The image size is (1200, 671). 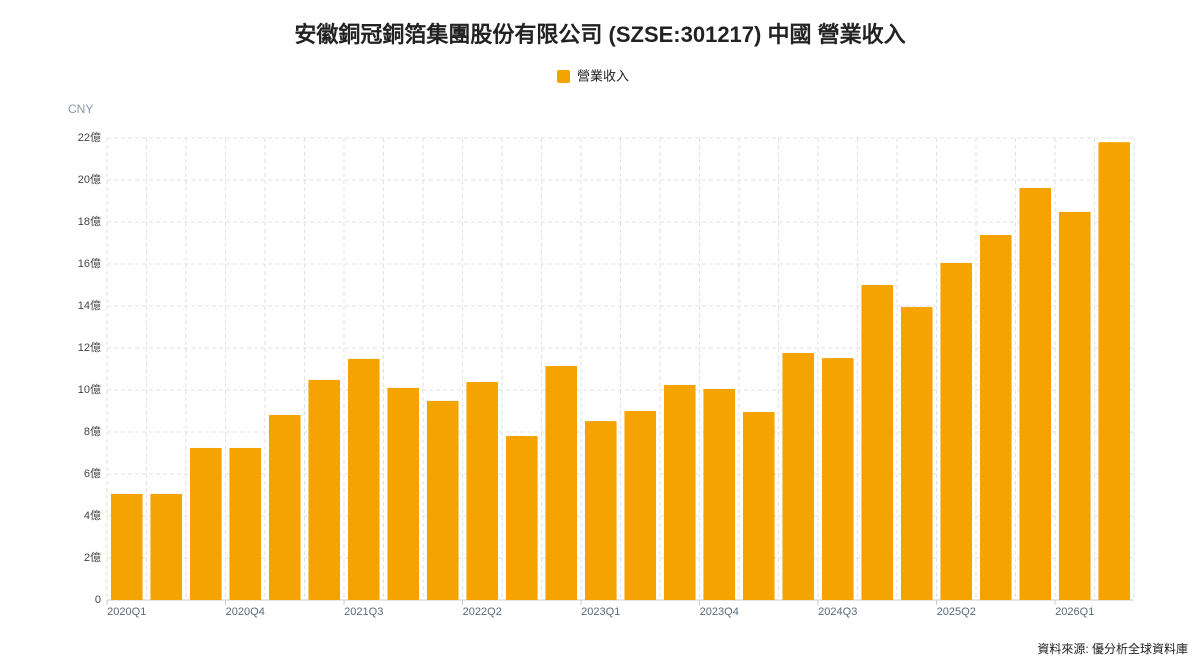 I want to click on y-tick-label: 16億, so click(x=89, y=263).